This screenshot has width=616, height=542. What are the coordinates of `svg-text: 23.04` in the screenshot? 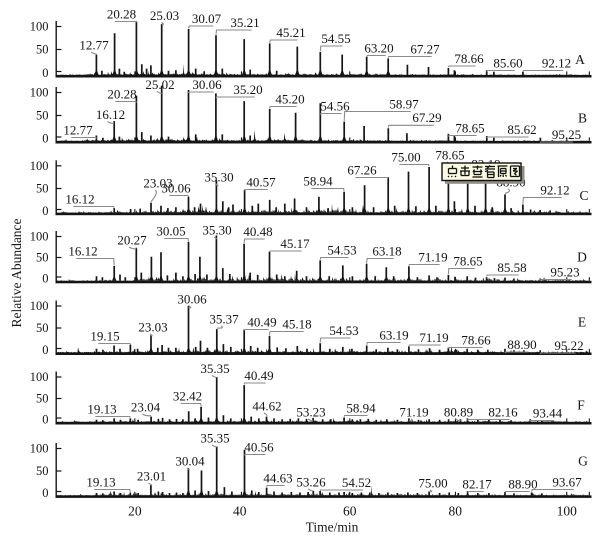 It's located at (146, 406).